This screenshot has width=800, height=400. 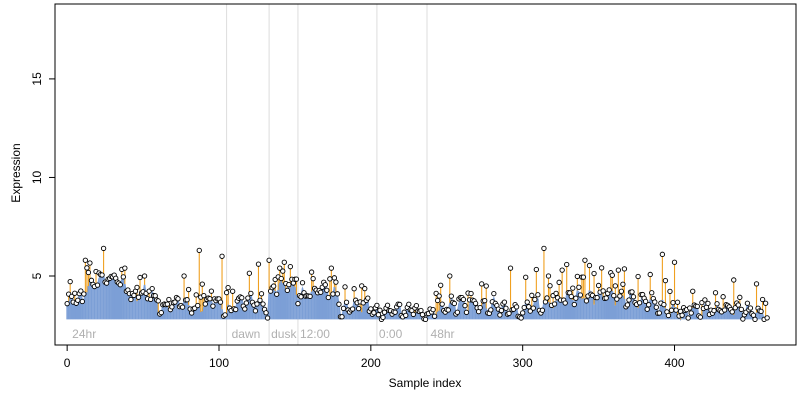 What do you see at coordinates (37, 275) in the screenshot?
I see `y-tick-label-5: 5` at bounding box center [37, 275].